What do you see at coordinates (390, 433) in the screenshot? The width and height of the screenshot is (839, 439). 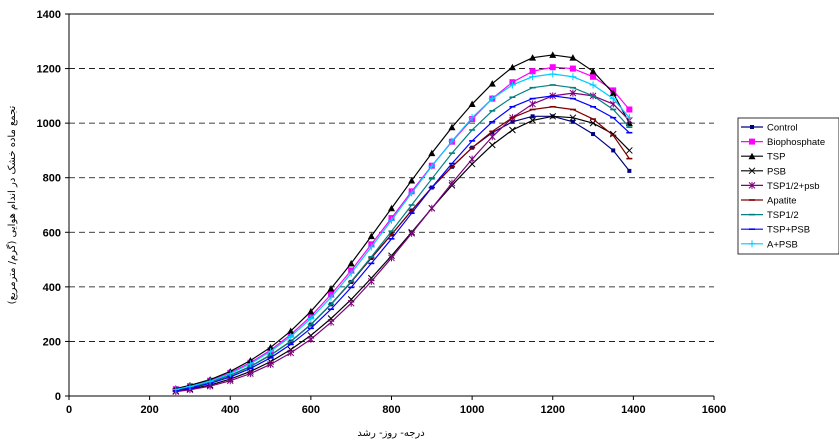 I see `x-axis-title: درجه- روز- رشد` at bounding box center [390, 433].